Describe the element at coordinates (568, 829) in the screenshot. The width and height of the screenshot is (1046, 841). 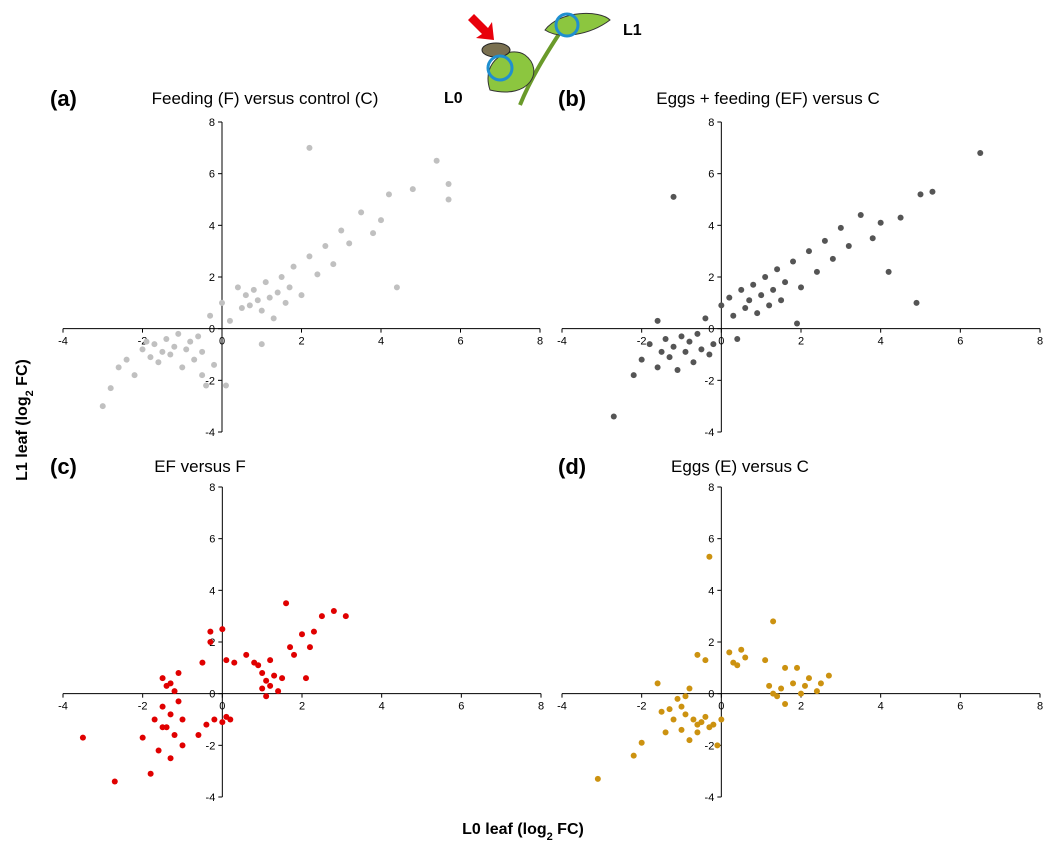
I see `x-axis-label-text: FC)` at that location.